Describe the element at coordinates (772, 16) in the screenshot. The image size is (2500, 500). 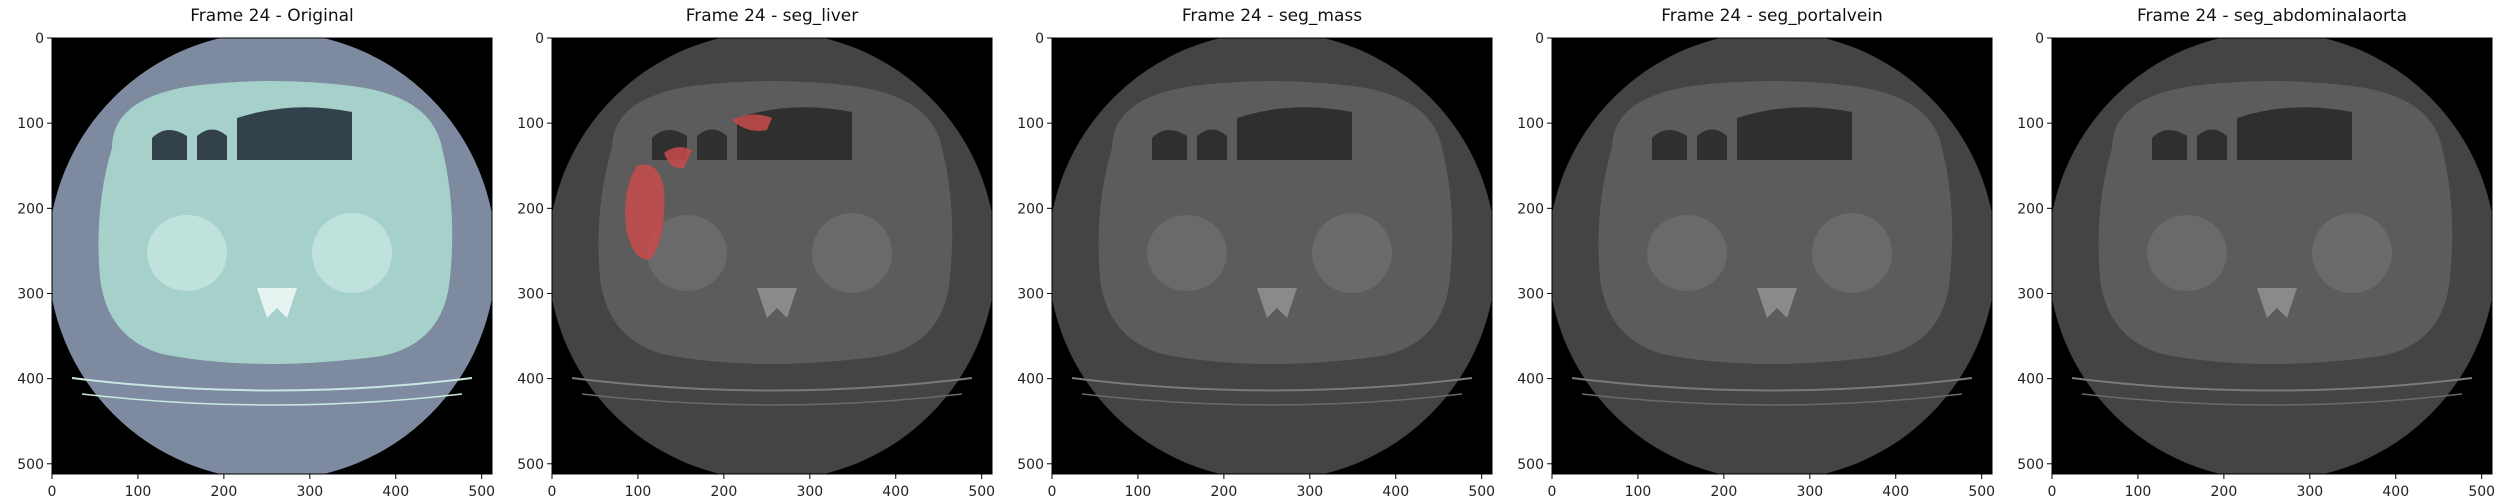
I see `panel-title: Frame 24 - seg_liver` at that location.